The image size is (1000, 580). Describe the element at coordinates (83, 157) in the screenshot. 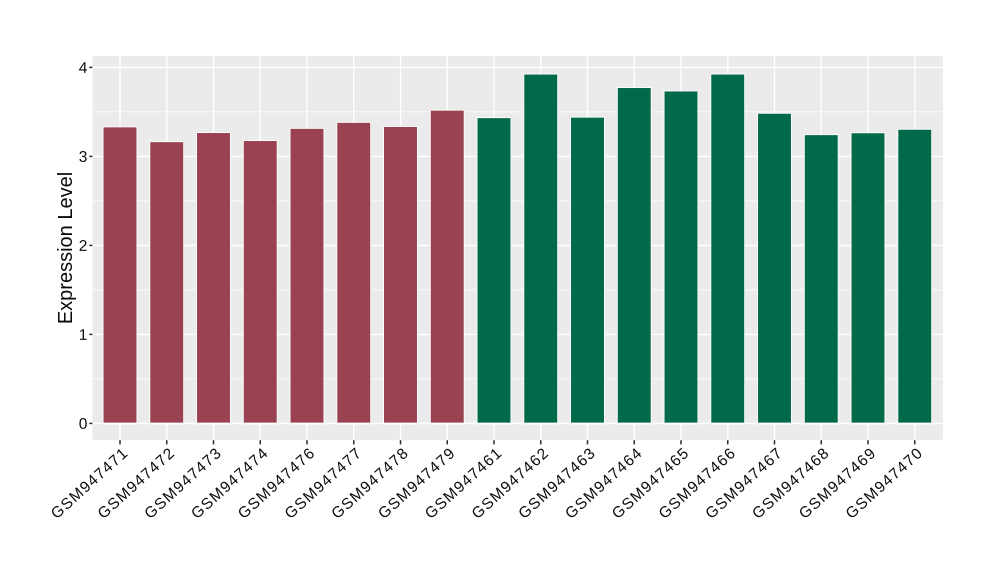

I see `svg-text: 3` at that location.